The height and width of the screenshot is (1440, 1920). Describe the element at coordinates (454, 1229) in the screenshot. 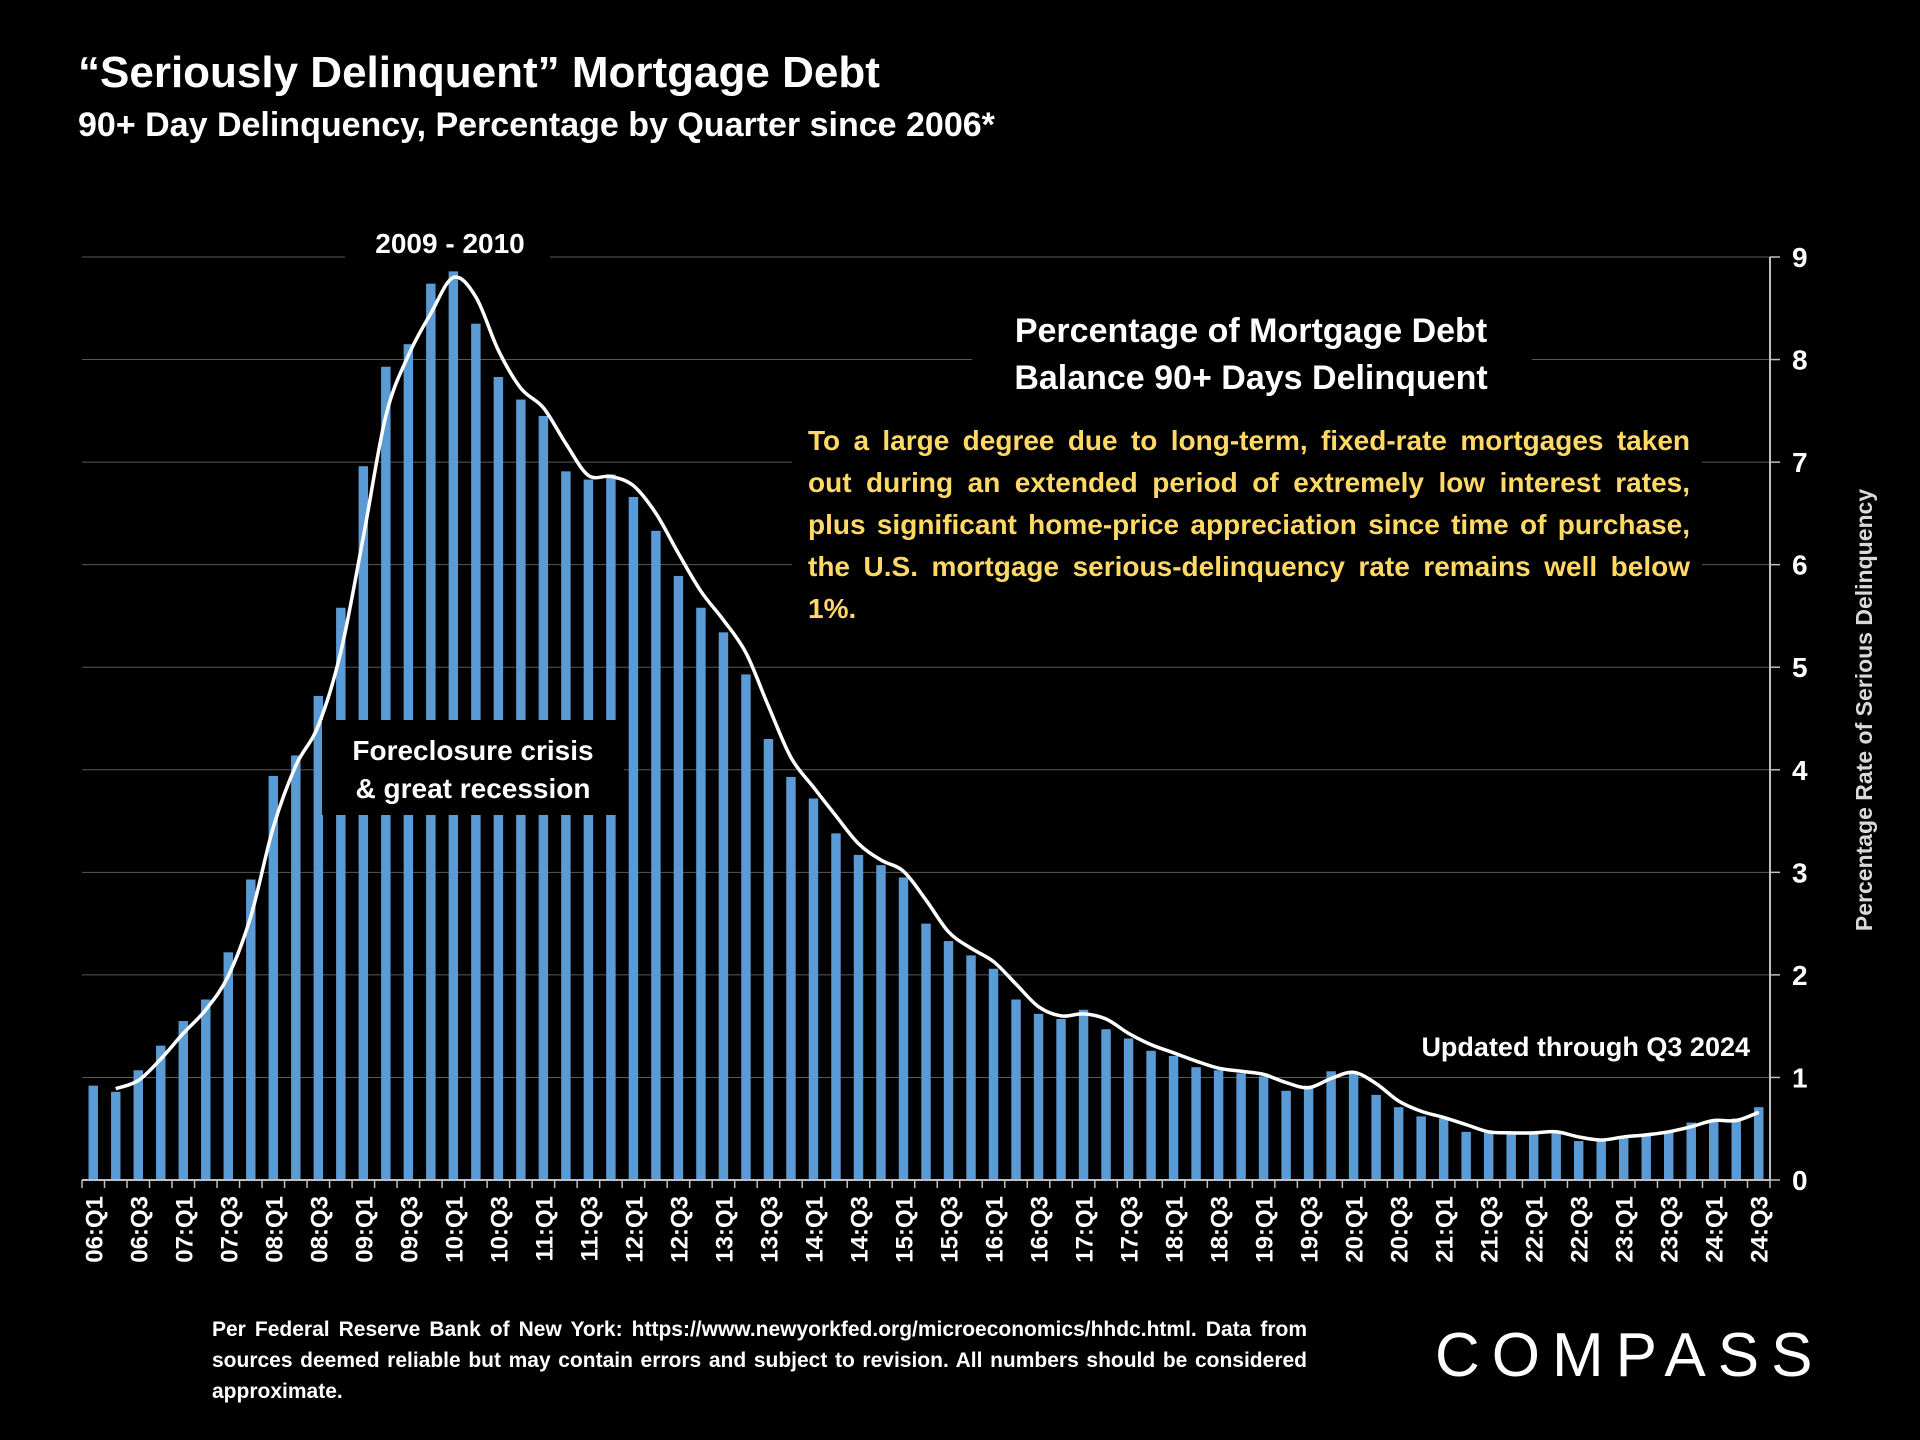

I see `x-tick-label: 10:Q1` at that location.